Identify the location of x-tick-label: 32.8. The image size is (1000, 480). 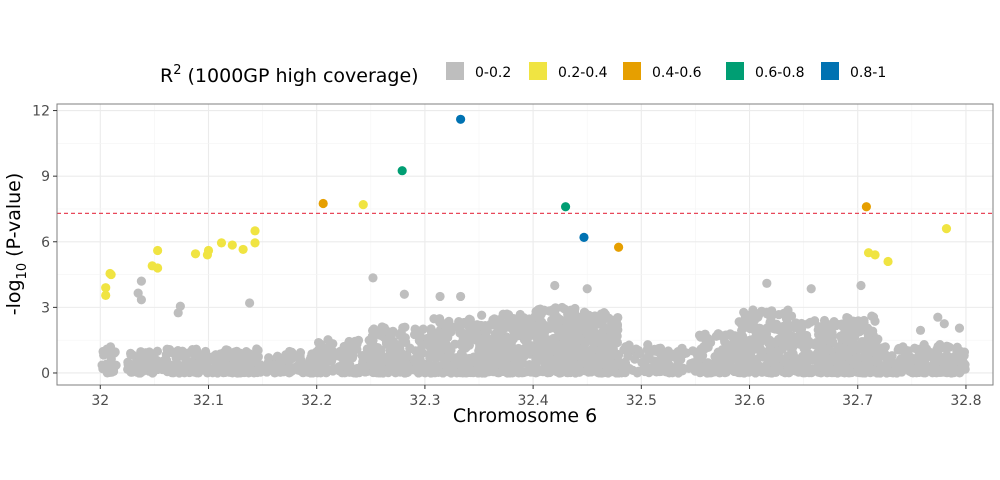
(965, 401).